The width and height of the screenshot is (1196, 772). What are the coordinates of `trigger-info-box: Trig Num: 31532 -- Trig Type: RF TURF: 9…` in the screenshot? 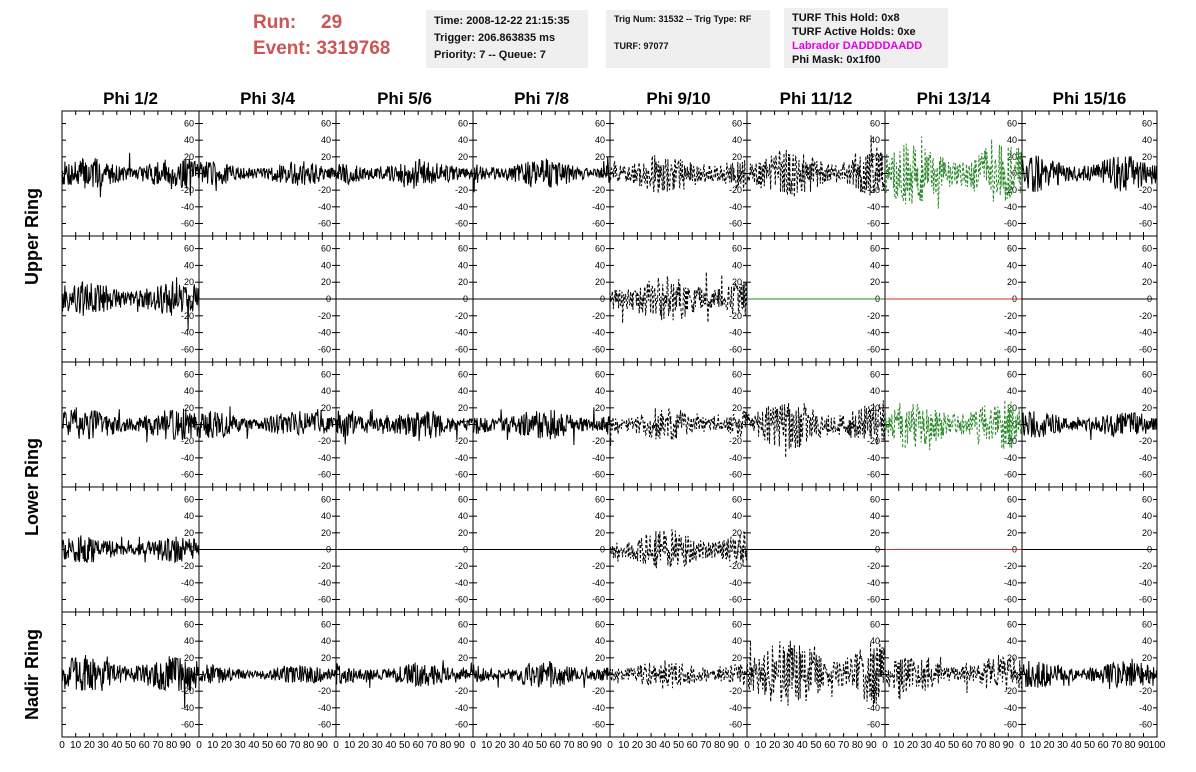 It's located at (688, 39).